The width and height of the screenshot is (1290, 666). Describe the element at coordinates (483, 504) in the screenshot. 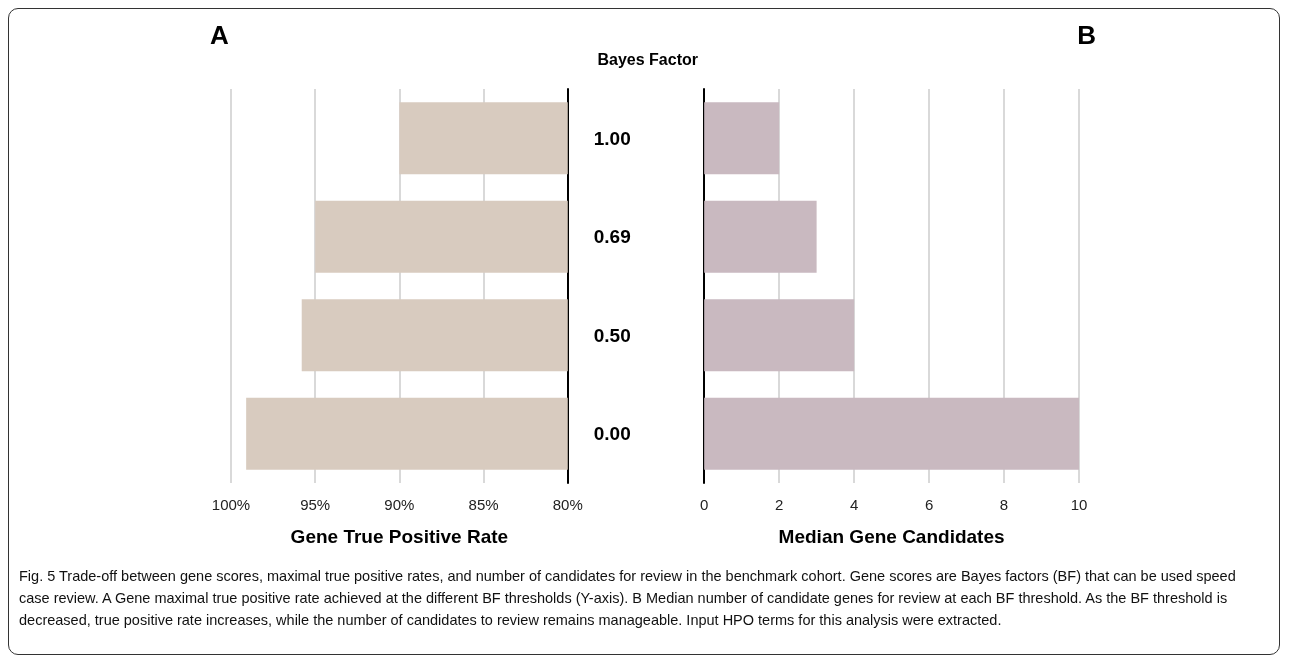

I see `x-tick-label: 85%` at that location.